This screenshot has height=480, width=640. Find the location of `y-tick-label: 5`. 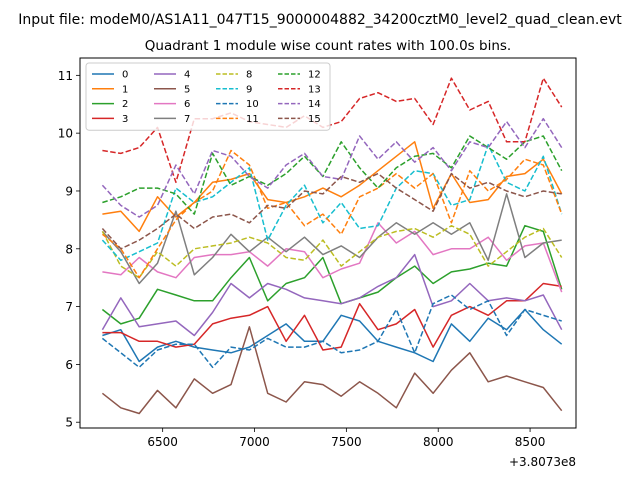

y-tick-label: 5 is located at coordinates (69, 423).